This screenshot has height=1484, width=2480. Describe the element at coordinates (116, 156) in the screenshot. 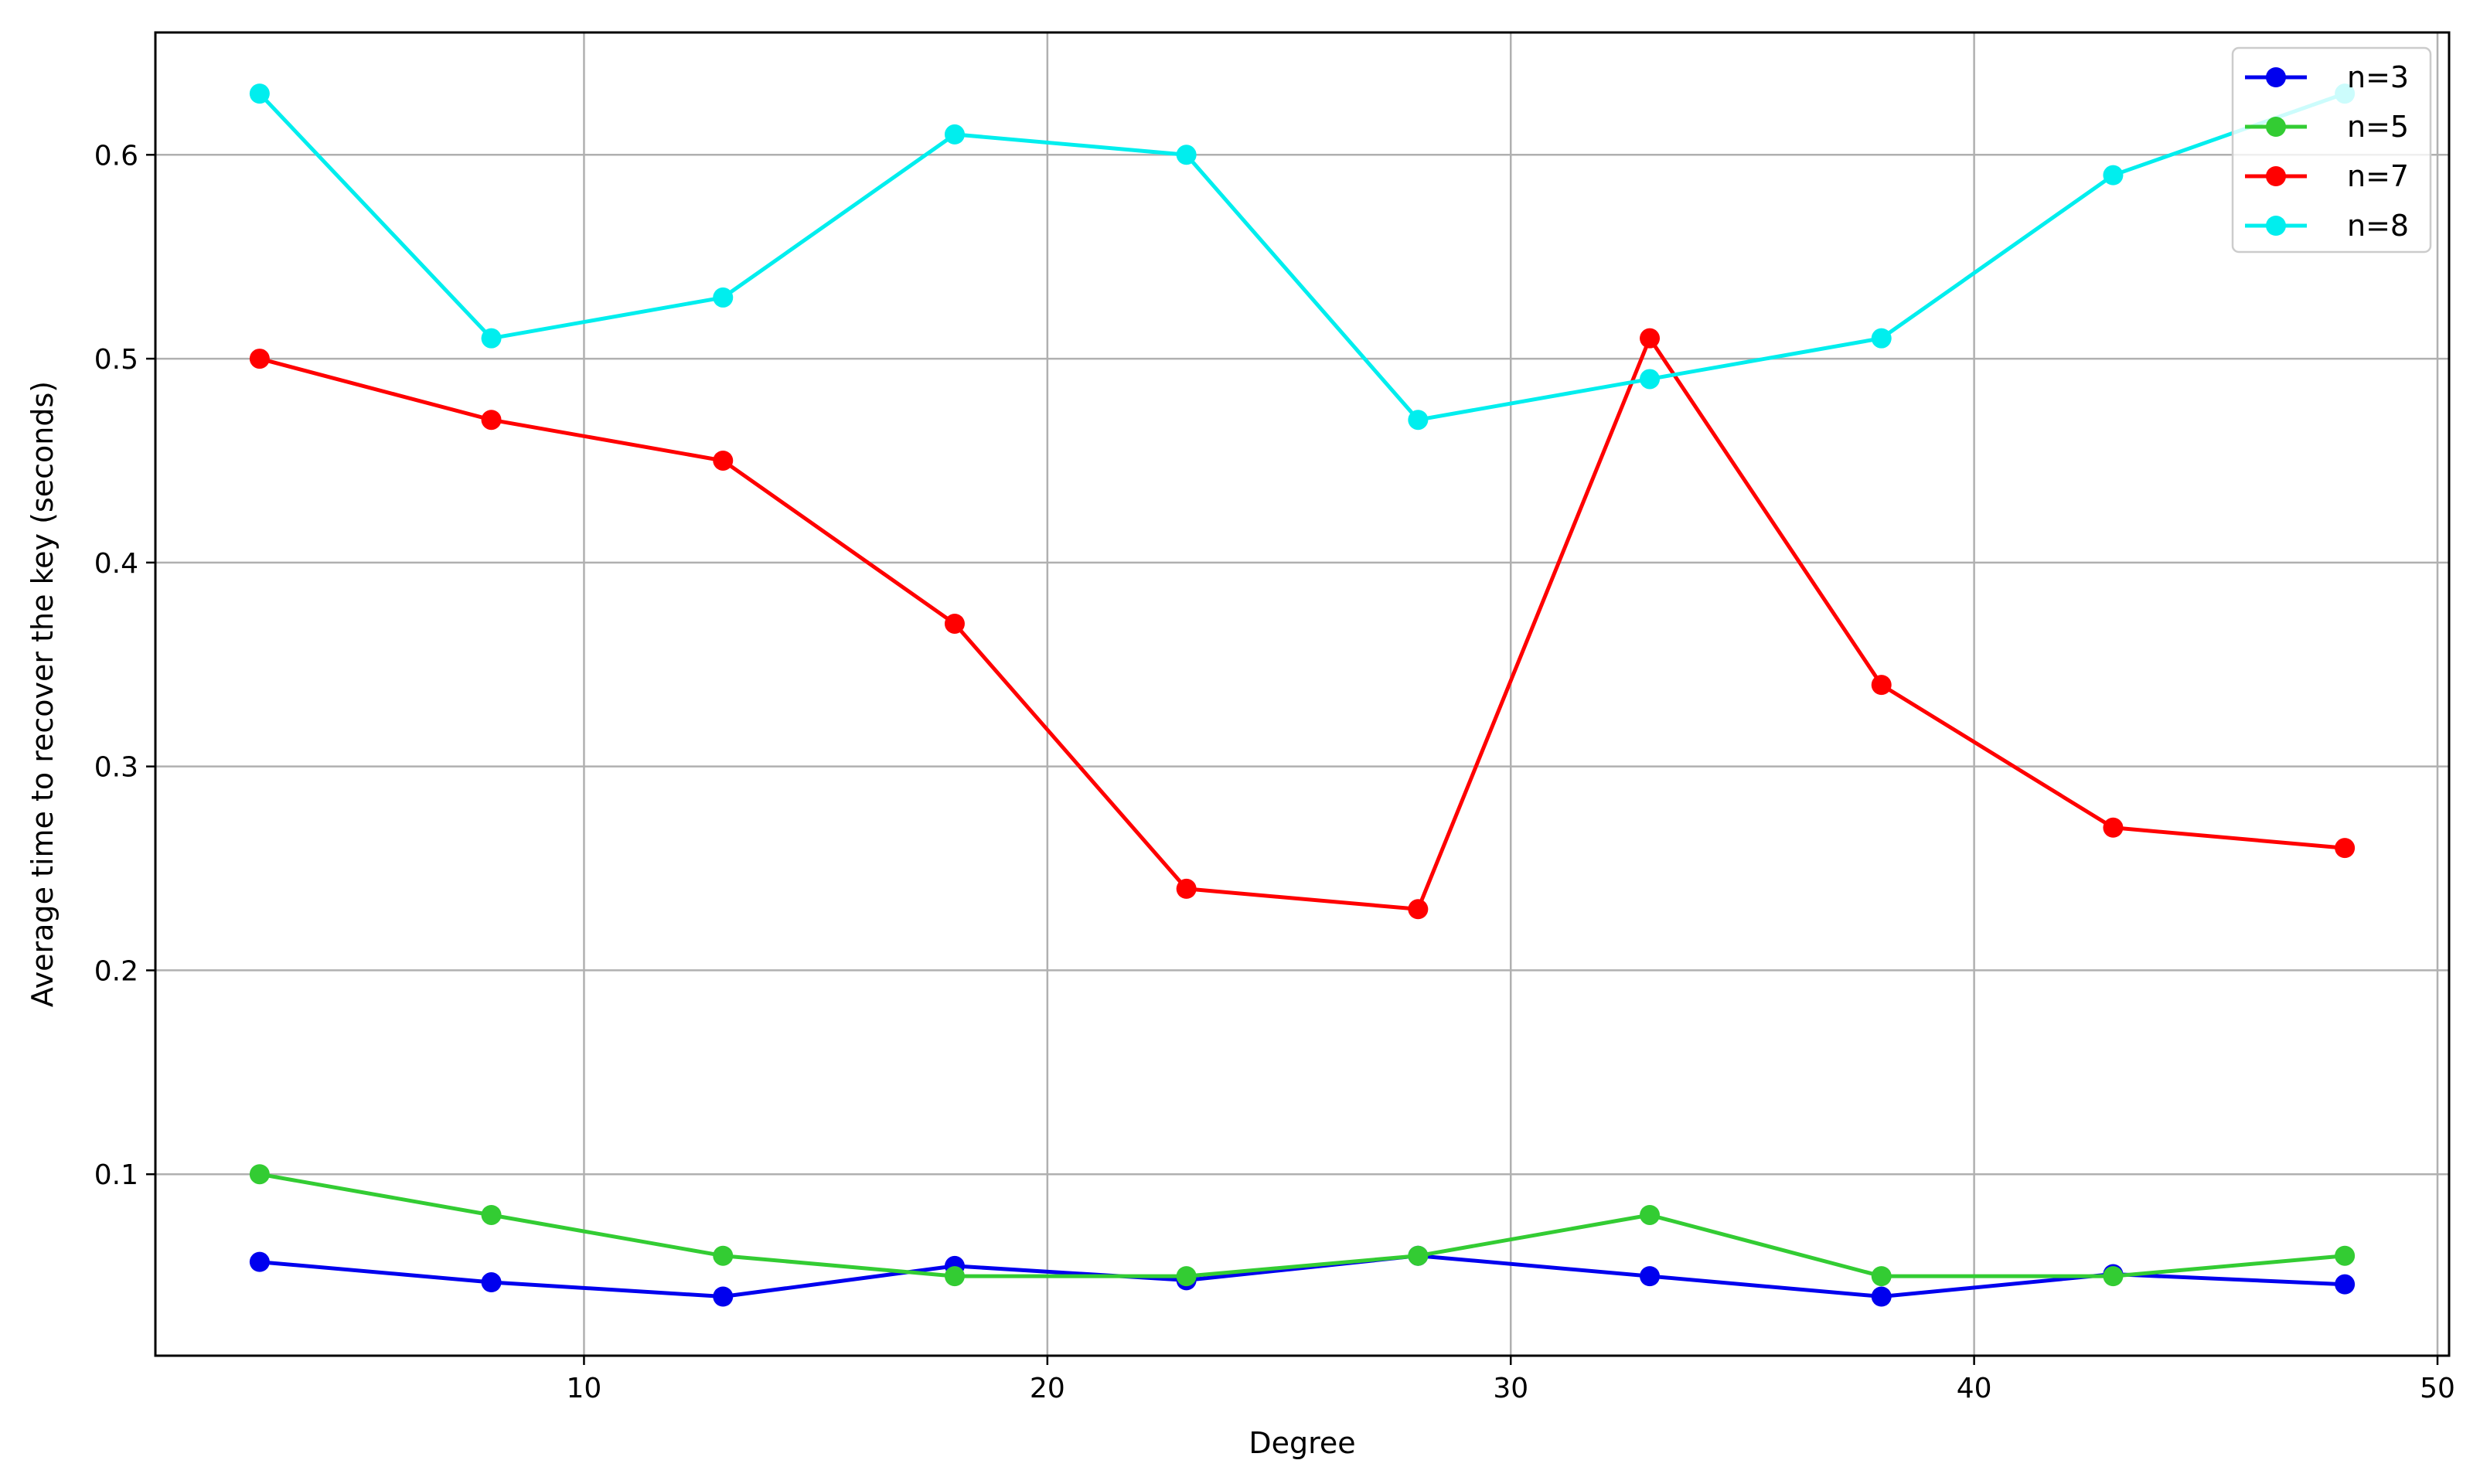

I see `y-tick-label: 0.6` at that location.